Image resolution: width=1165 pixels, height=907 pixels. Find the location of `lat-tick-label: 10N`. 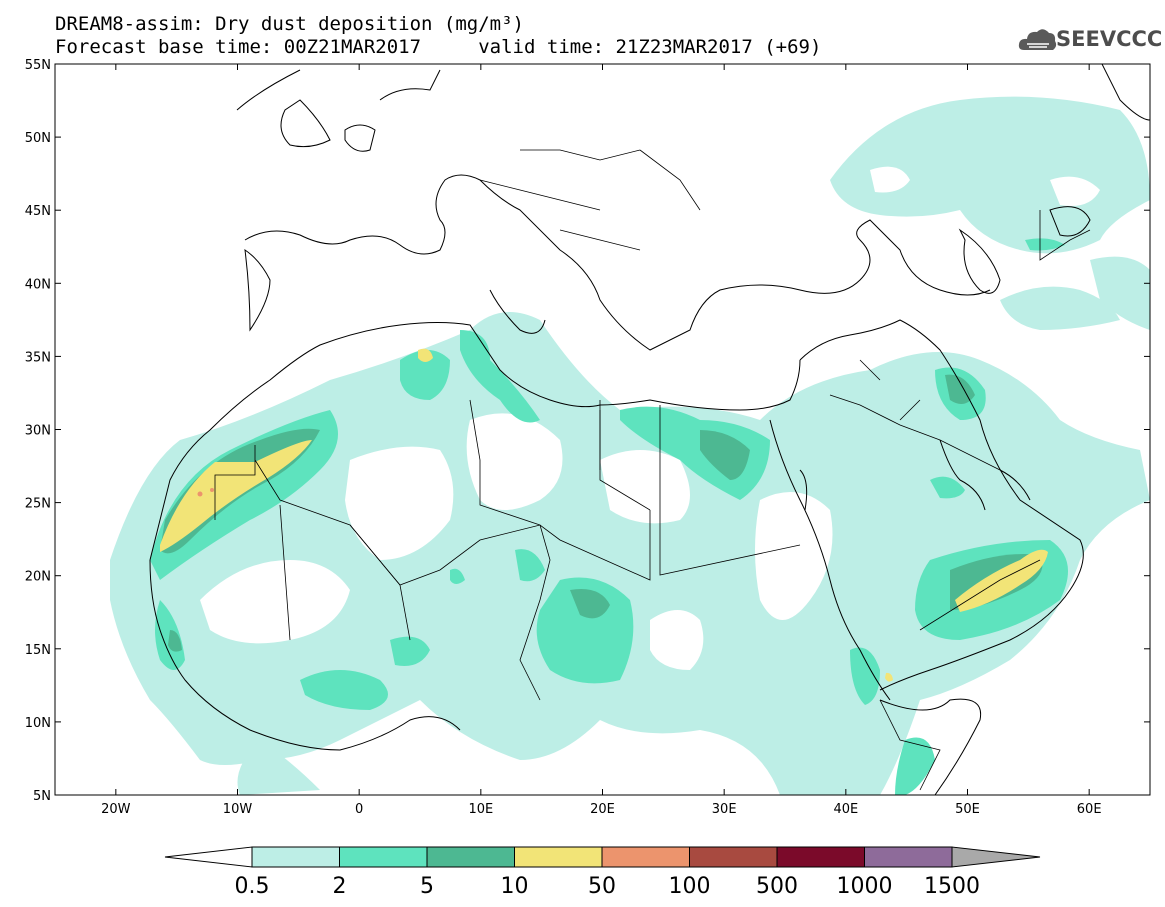

lat-tick-label: 10N is located at coordinates (38, 723).